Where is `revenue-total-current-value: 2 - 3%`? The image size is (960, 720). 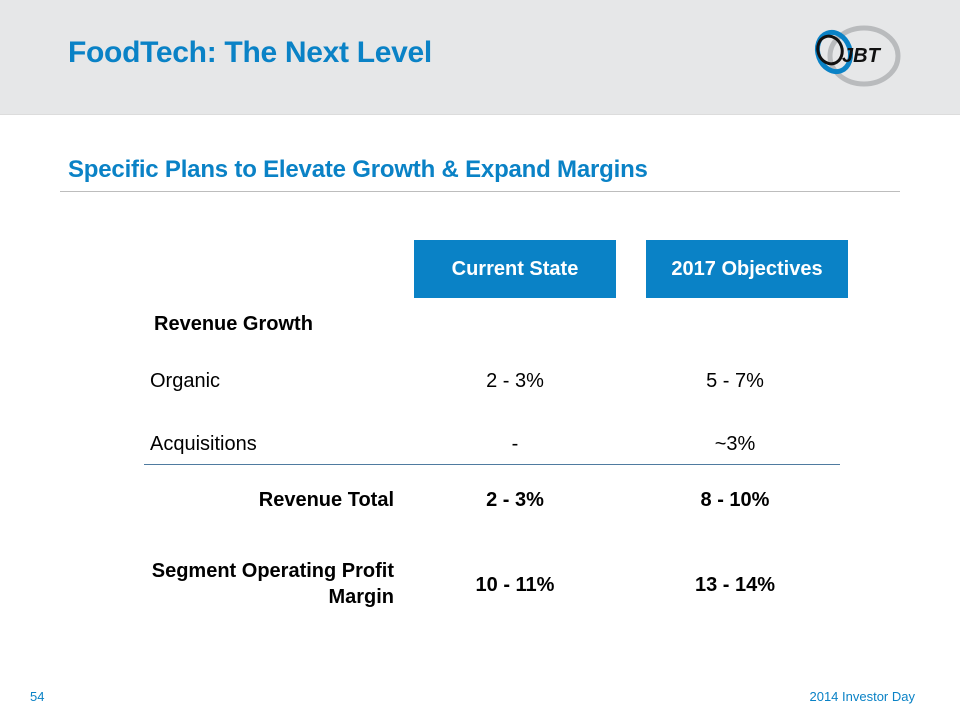
revenue-total-current-value: 2 - 3% is located at coordinates (515, 500).